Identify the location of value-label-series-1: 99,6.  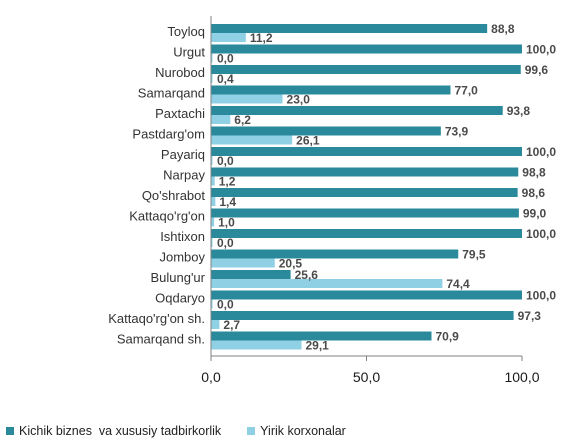
(537, 70).